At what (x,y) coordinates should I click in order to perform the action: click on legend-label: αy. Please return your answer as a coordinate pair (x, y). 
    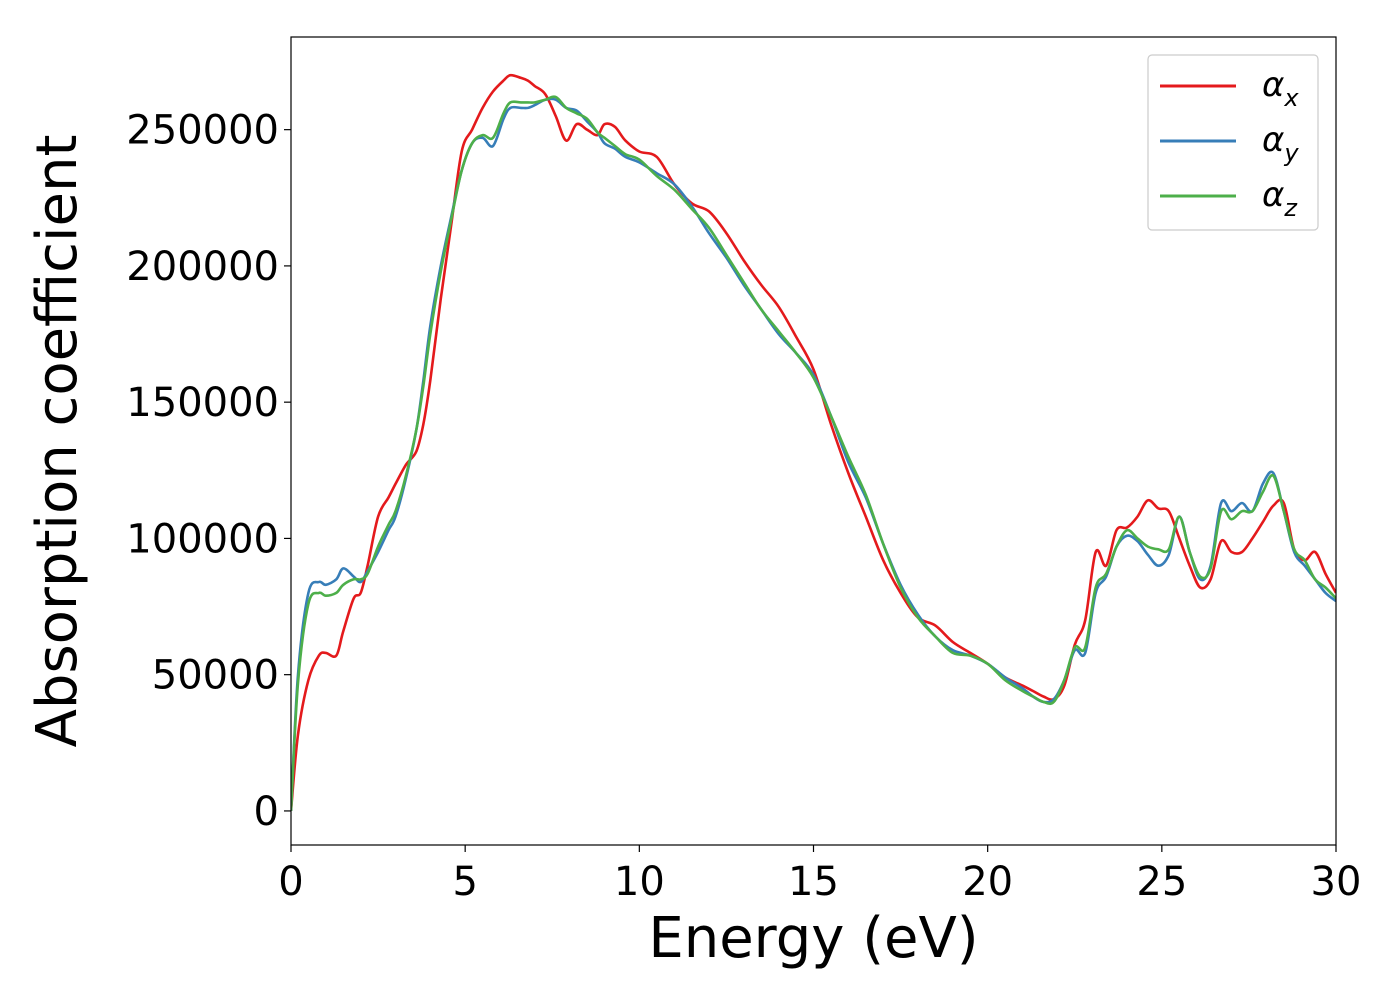
    Looking at the image, I should click on (1280, 143).